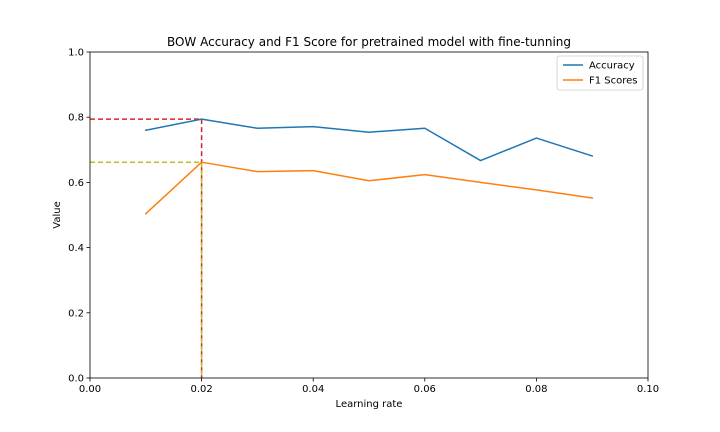 The width and height of the screenshot is (720, 432). What do you see at coordinates (90, 389) in the screenshot?
I see `x-tick-label: 0.00` at bounding box center [90, 389].